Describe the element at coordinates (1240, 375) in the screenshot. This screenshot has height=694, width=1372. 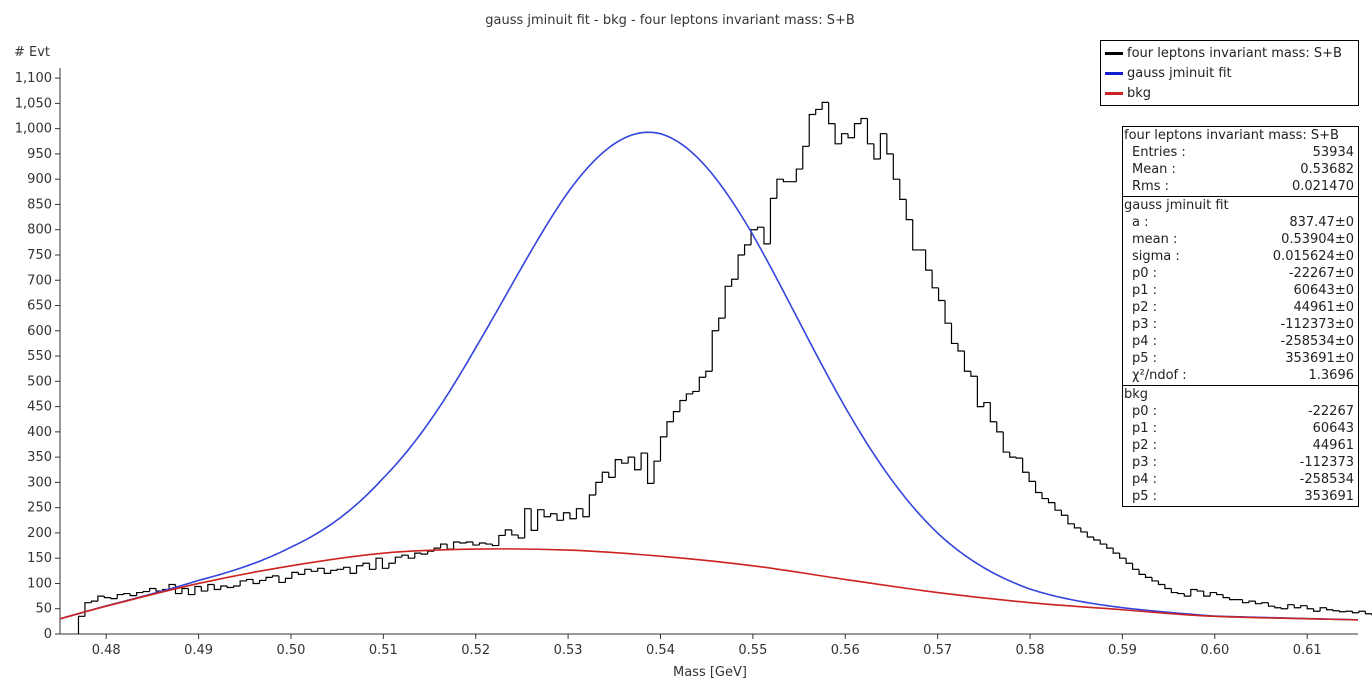
I see `stats-row: χ²/ndof : 1.3696` at that location.